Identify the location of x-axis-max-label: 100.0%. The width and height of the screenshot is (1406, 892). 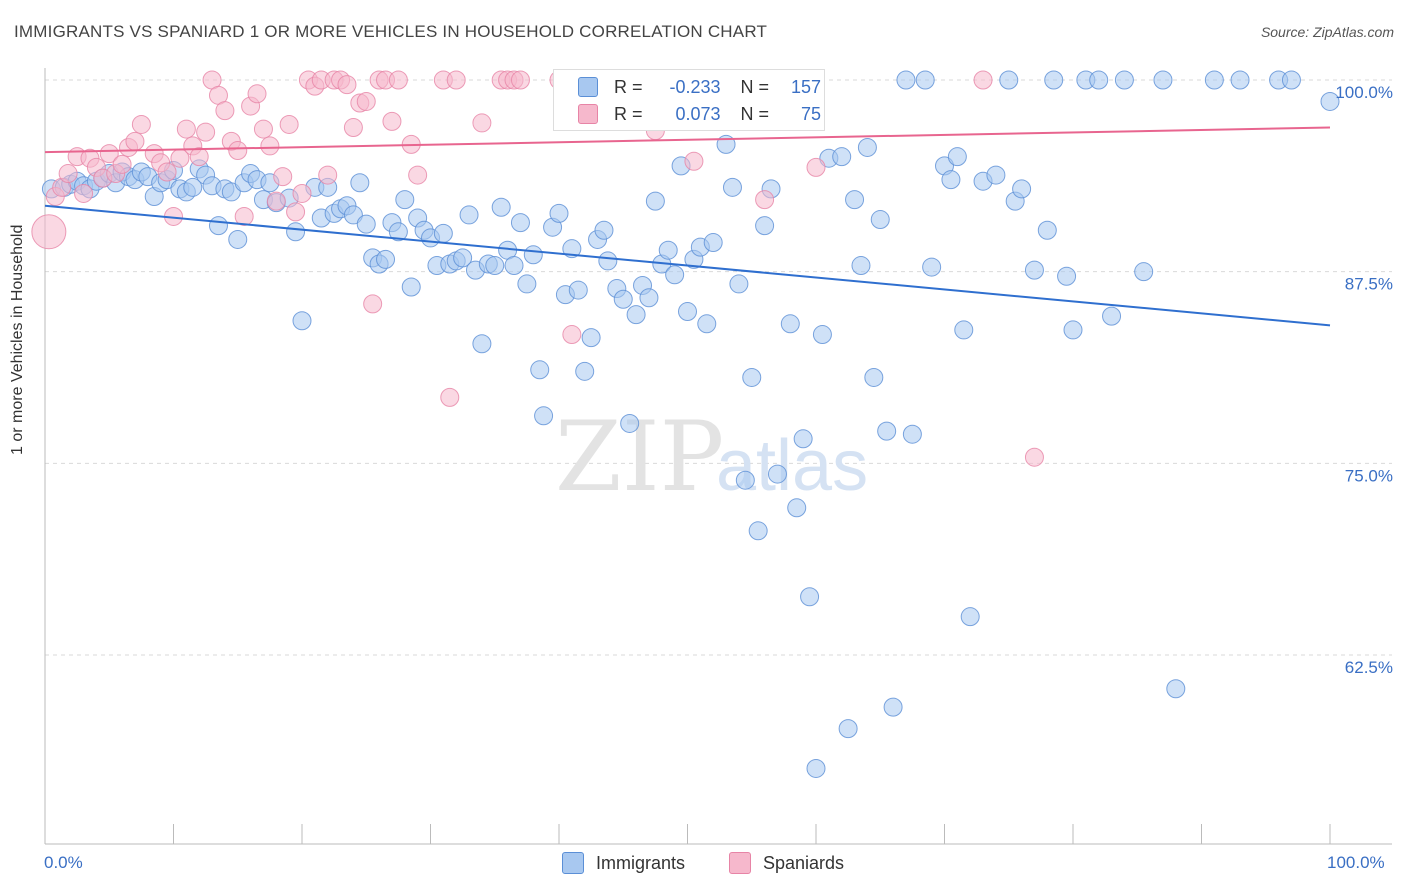
(1356, 862).